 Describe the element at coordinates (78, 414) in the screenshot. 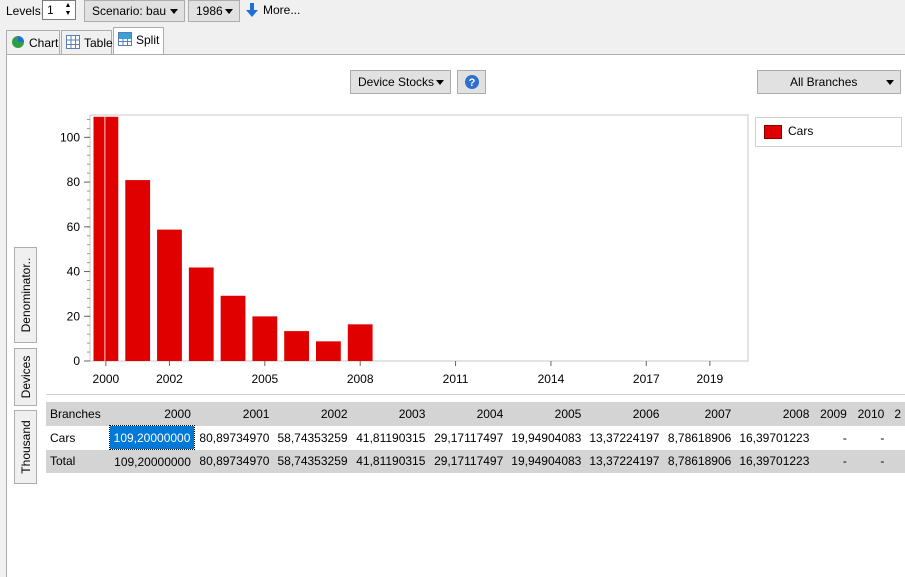

I see `column-header: Branches` at that location.